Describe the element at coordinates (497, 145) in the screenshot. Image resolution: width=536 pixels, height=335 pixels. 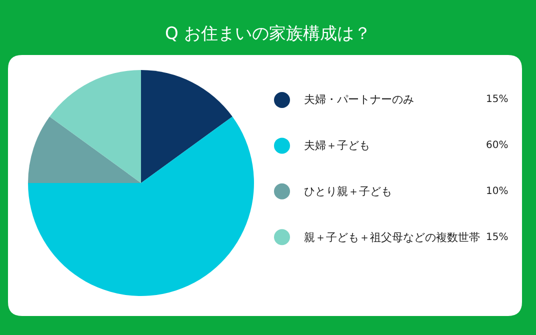
I see `data-label: 60%` at that location.